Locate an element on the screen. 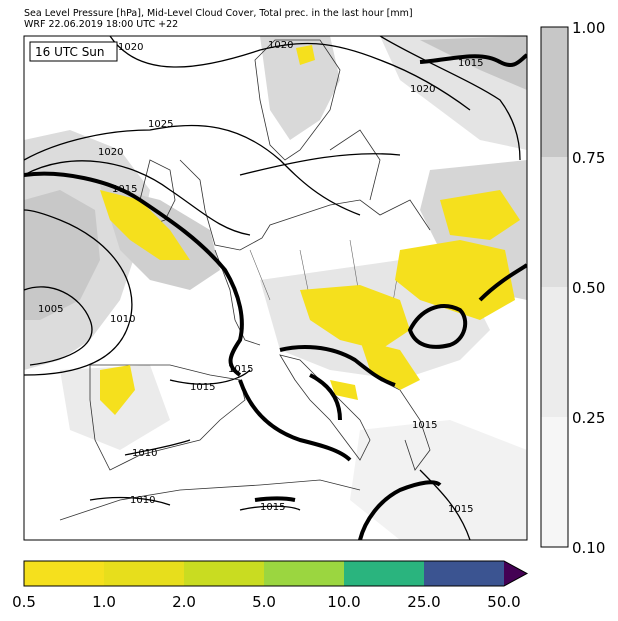 The width and height of the screenshot is (618, 621). cloud-area-med is located at coordinates (438, 480).